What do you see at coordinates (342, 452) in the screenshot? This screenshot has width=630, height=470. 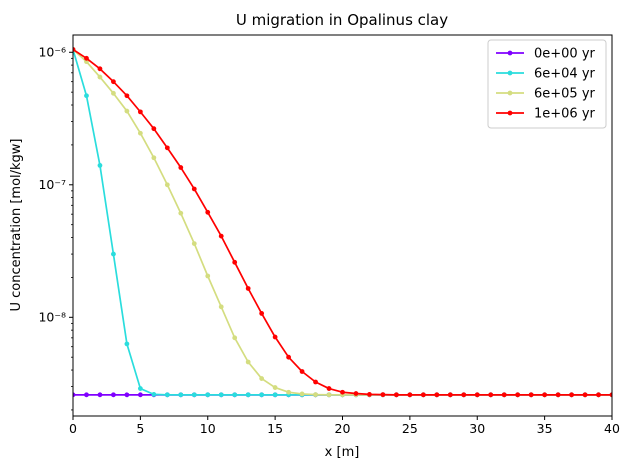 I see `x-axis-title: x [m]` at bounding box center [342, 452].